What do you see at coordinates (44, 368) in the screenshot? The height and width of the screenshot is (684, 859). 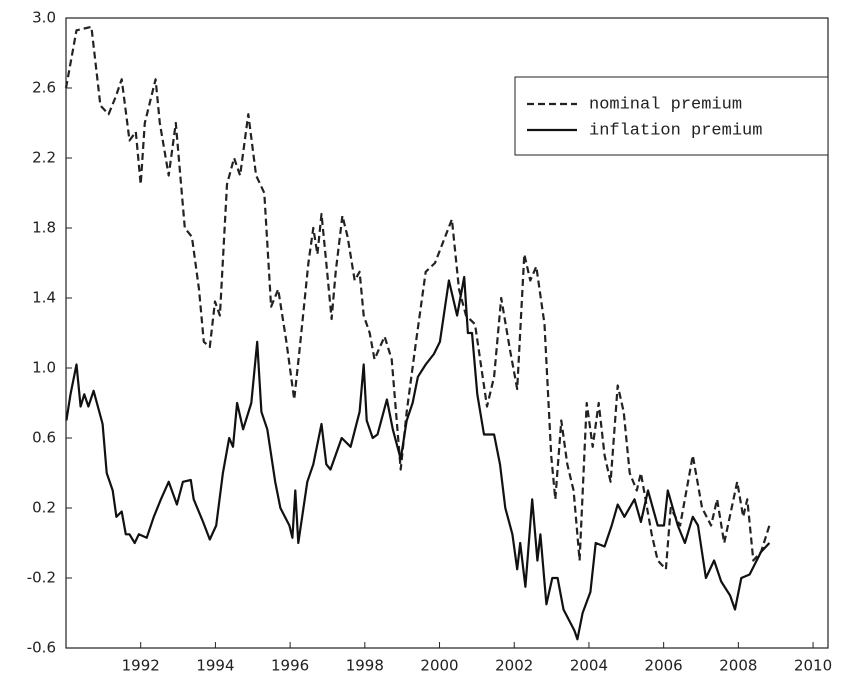 I see `y-tick-label: 1.0` at bounding box center [44, 368].